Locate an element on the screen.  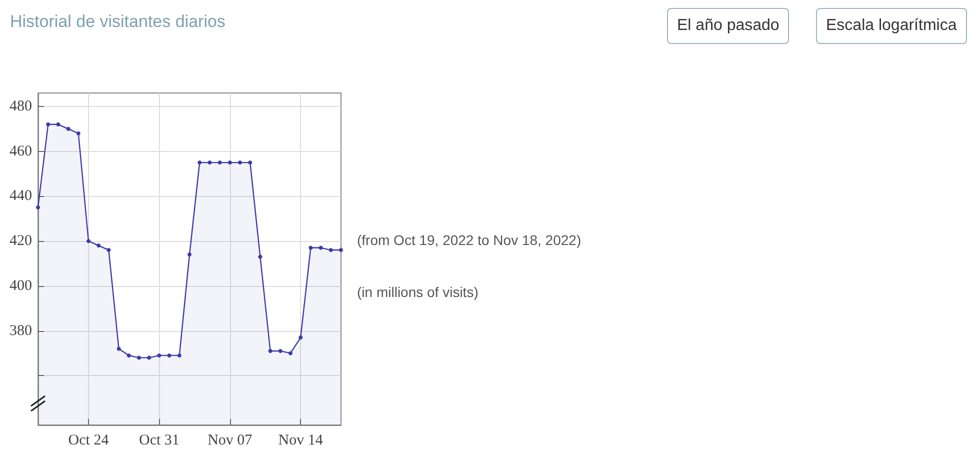
y-tick-label: 460 is located at coordinates (21, 151).